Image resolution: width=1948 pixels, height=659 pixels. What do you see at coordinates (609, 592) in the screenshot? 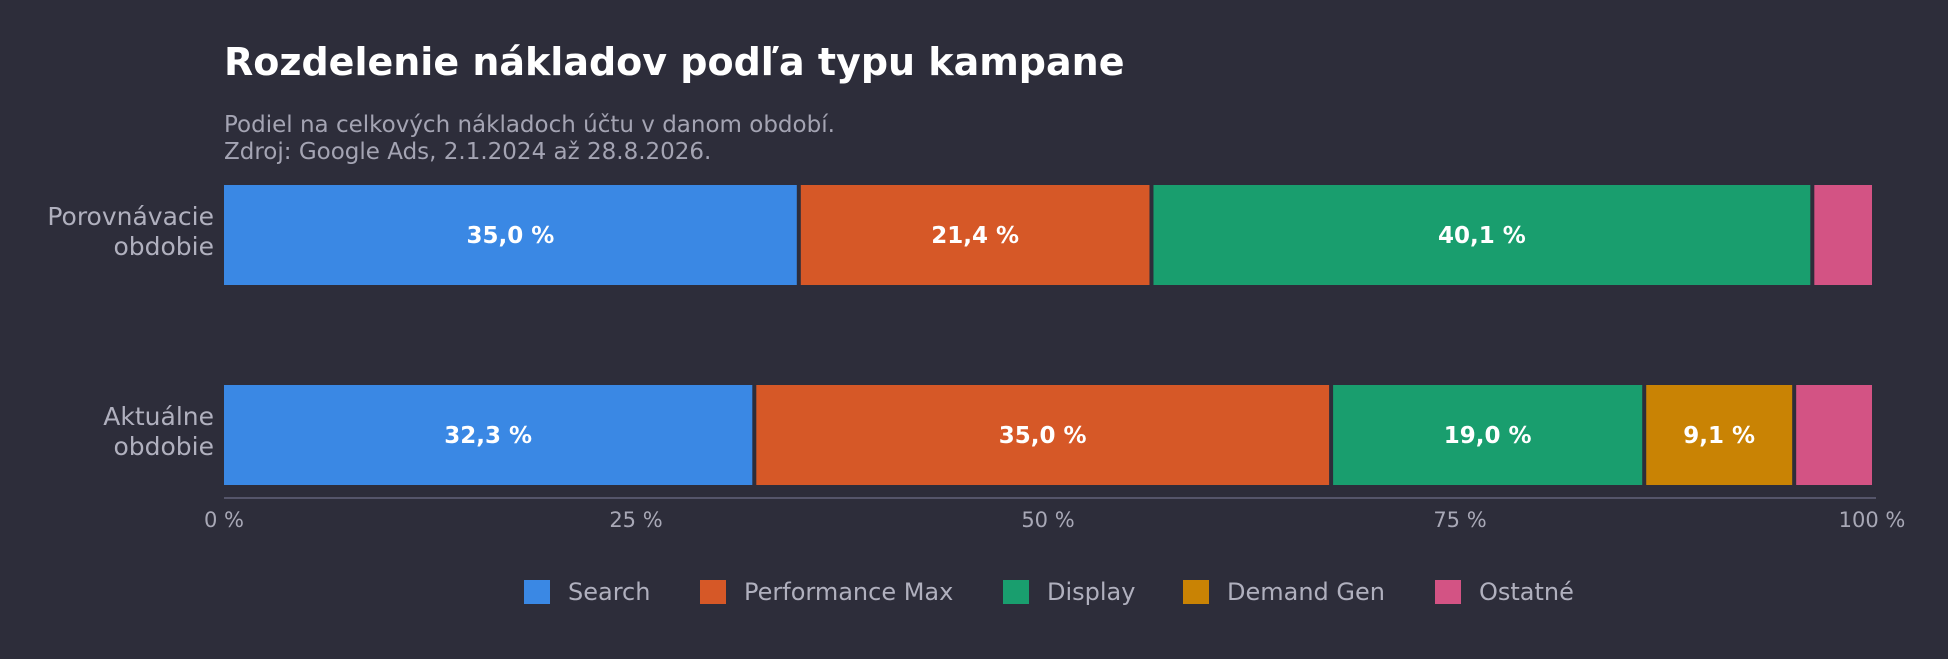
I see `legend-label: Search` at bounding box center [609, 592].